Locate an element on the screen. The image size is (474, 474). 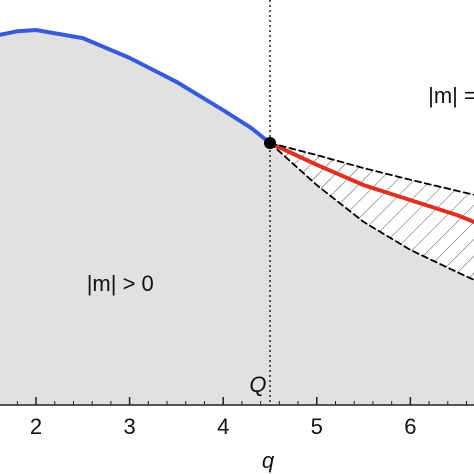
x-tick-label: 6 is located at coordinates (410, 426).